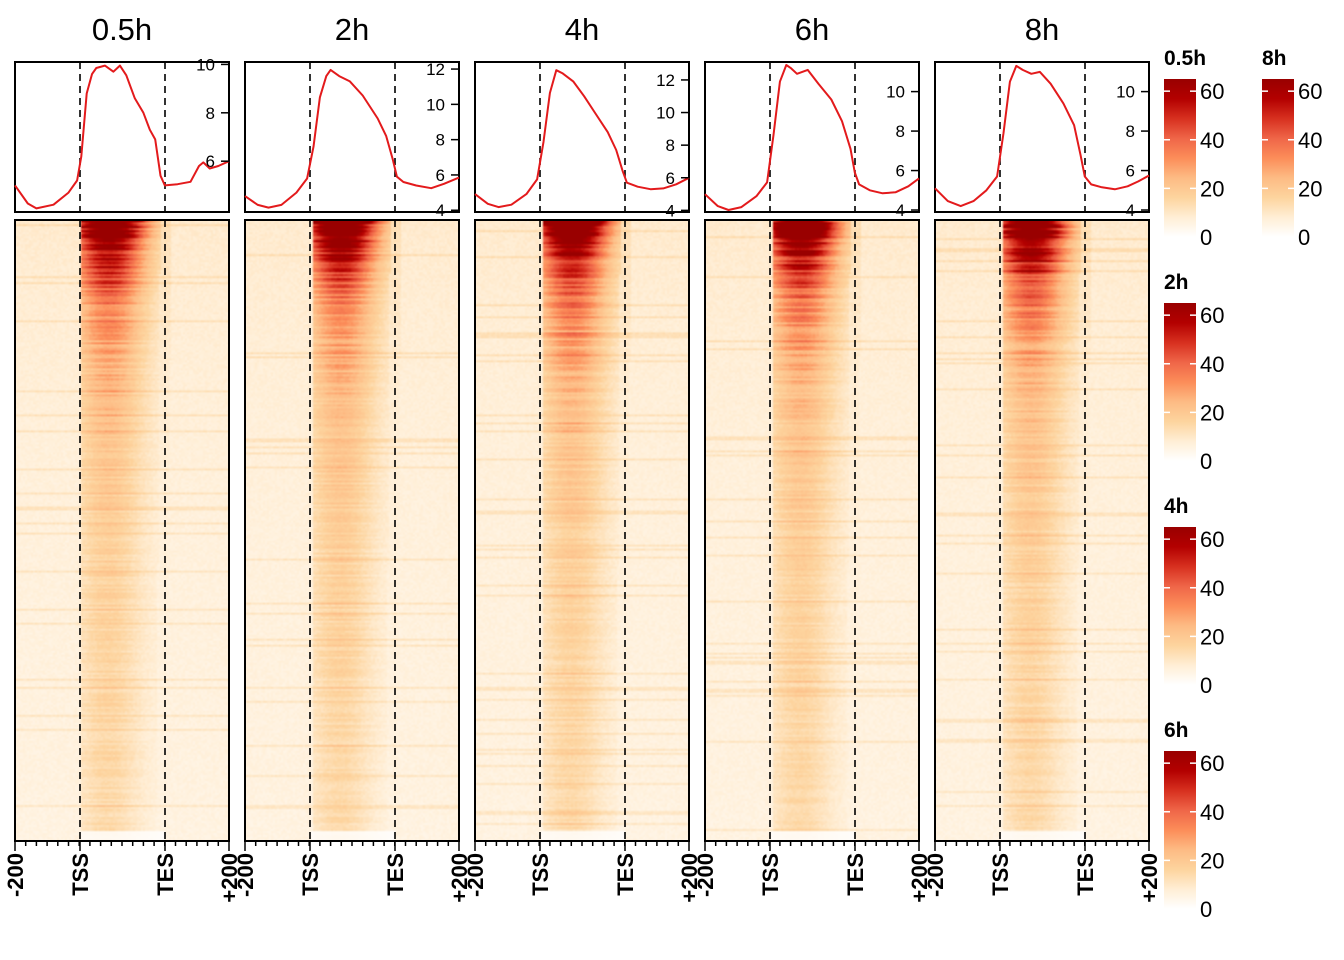 The width and height of the screenshot is (1344, 960). Describe the element at coordinates (122, 29) in the screenshot. I see `panel-title: 0.5h` at that location.